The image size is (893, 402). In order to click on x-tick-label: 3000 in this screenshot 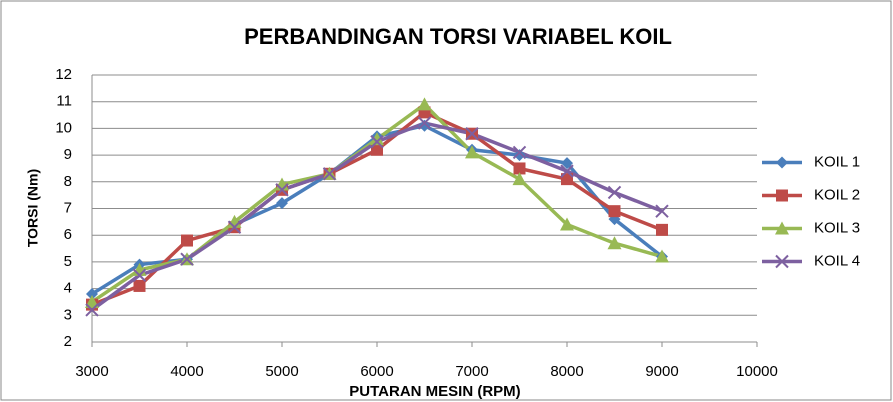, I will do `click(91, 371)`.